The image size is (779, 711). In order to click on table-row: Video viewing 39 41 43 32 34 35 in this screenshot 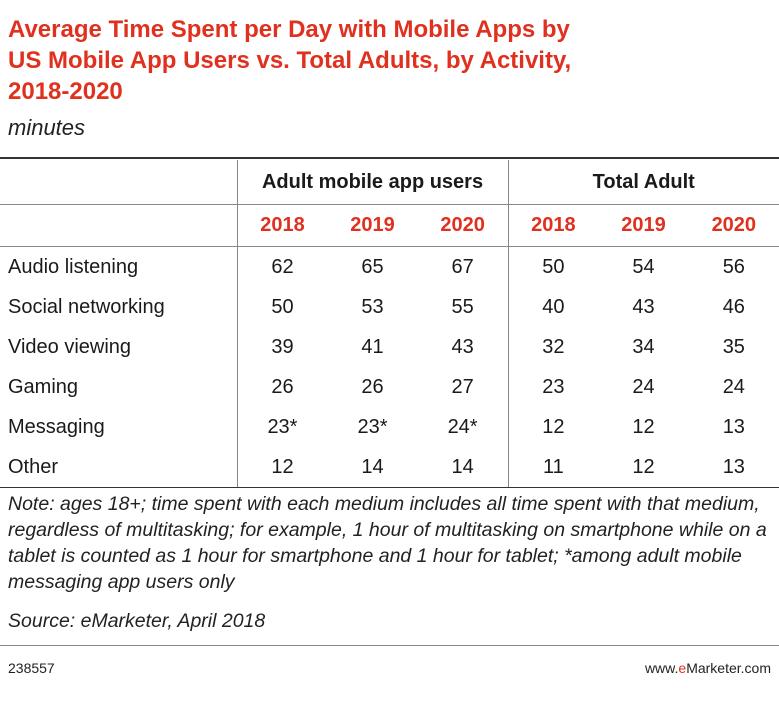, I will do `click(389, 347)`.